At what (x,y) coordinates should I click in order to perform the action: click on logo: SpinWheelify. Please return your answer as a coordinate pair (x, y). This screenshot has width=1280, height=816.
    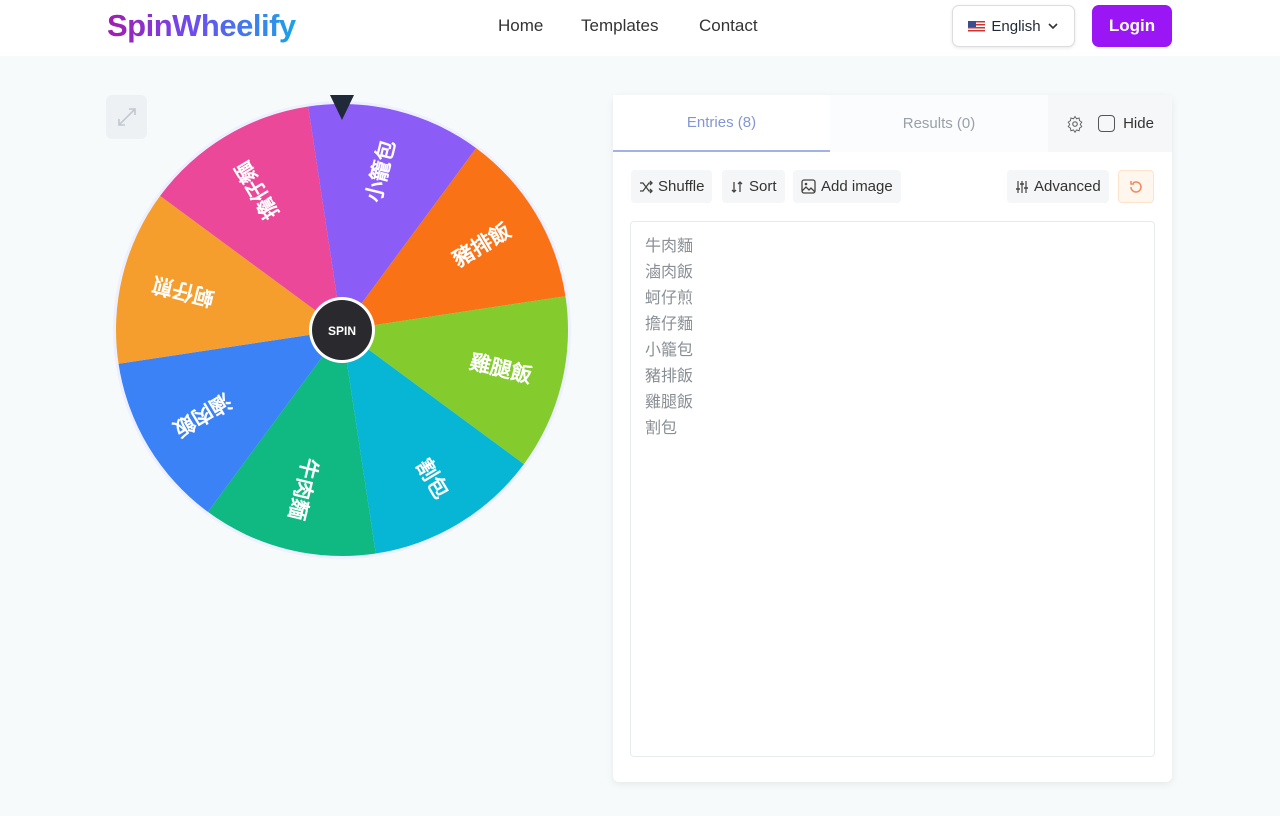
    Looking at the image, I should click on (201, 25).